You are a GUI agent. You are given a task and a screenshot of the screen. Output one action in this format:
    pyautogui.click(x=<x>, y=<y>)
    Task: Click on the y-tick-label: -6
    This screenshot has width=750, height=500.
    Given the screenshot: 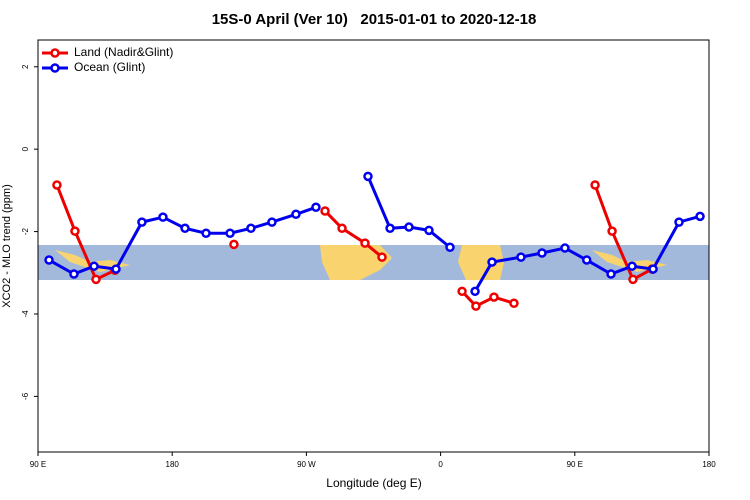 What is the action you would take?
    pyautogui.click(x=25, y=396)
    